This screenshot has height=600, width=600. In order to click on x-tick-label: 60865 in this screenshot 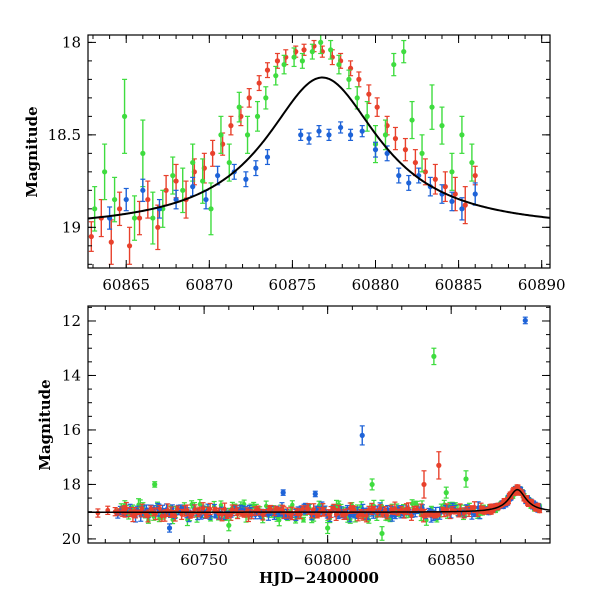, I will do `click(126, 285)`.